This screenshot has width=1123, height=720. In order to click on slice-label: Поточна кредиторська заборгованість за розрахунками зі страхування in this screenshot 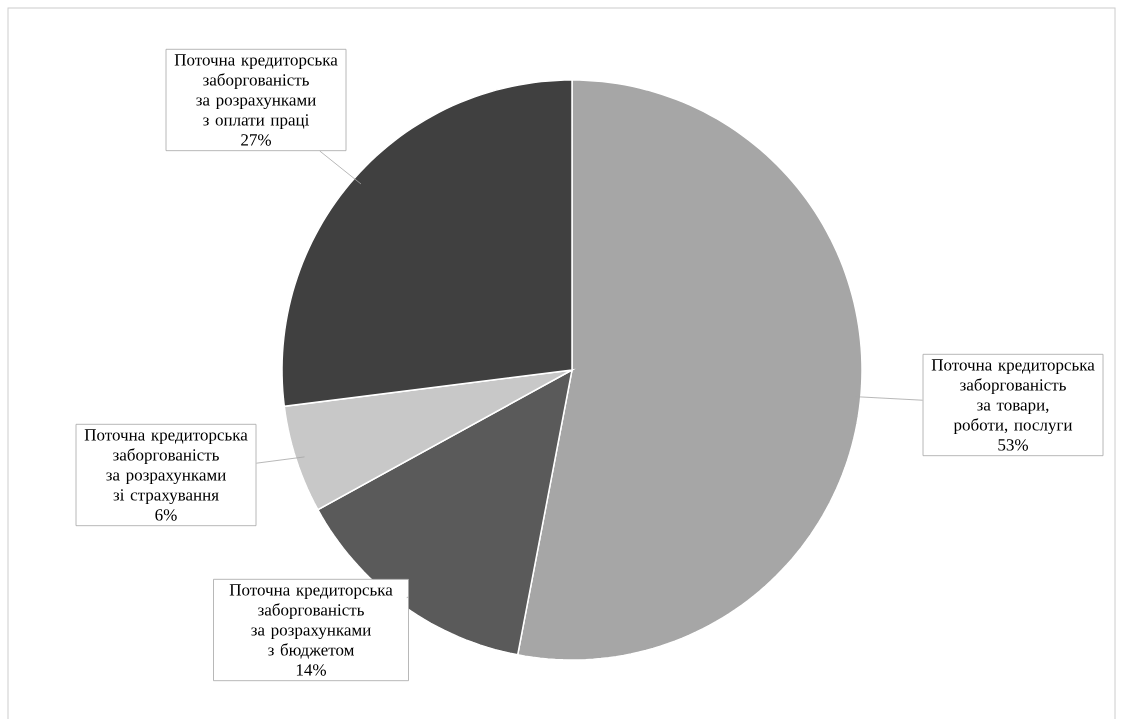, I will do `click(166, 467)`.